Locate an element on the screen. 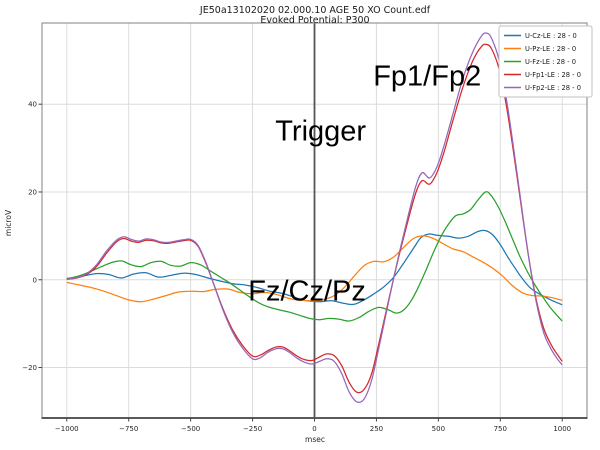 The image size is (600, 450). y-axis-label: microV is located at coordinates (8, 222).